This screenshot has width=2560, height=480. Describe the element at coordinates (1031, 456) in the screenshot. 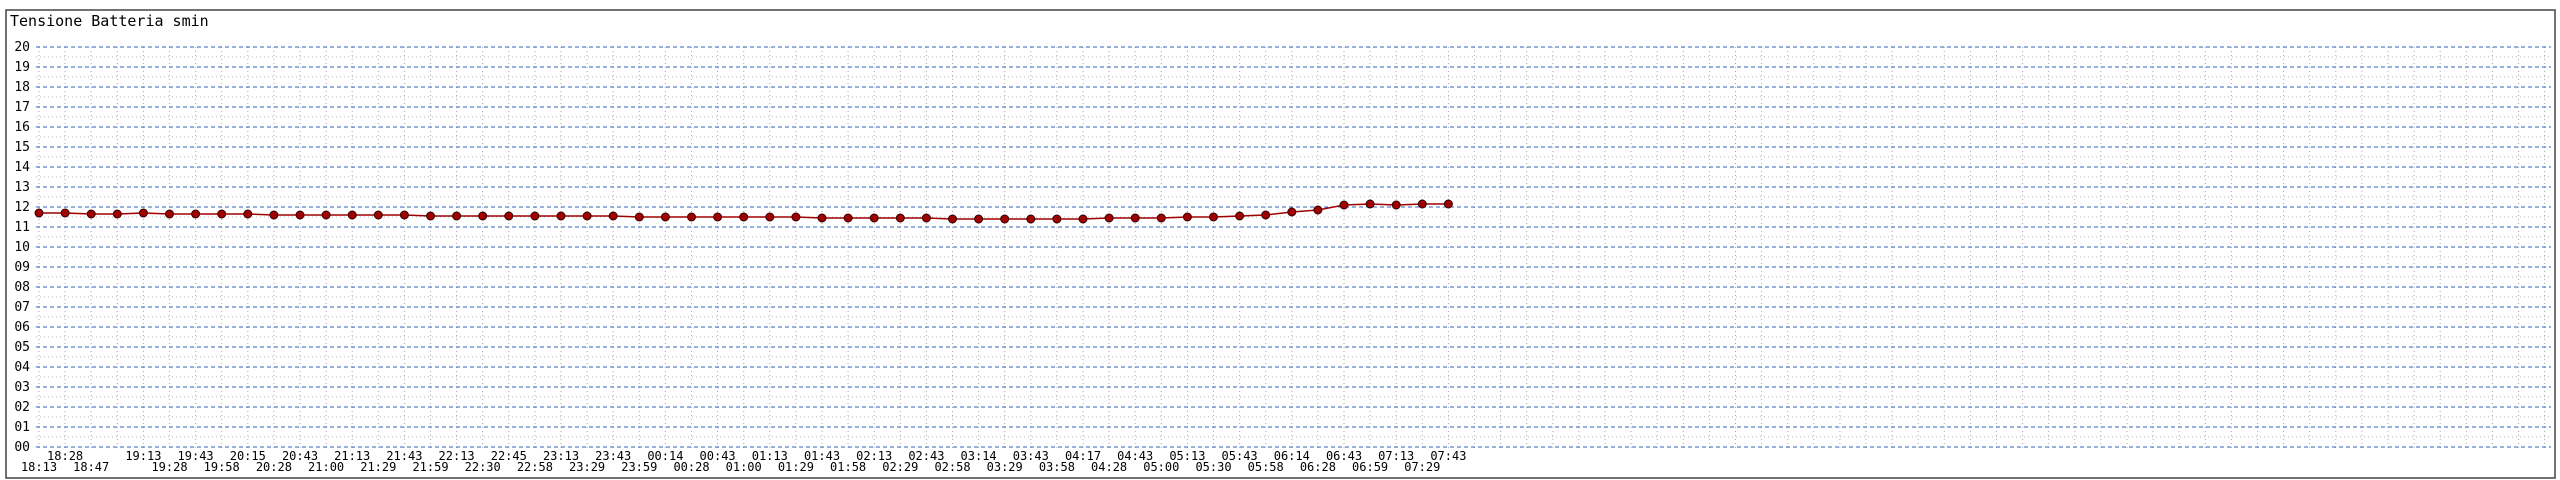

I see `x-tick-label: 03:43` at that location.